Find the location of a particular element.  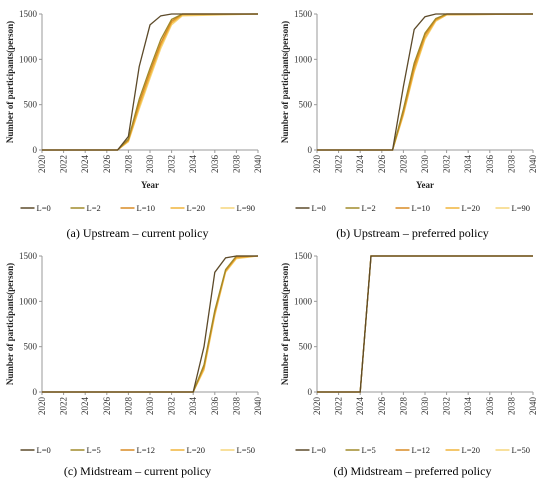

caption-a: (a) Upstream – current policy is located at coordinates (137, 233).